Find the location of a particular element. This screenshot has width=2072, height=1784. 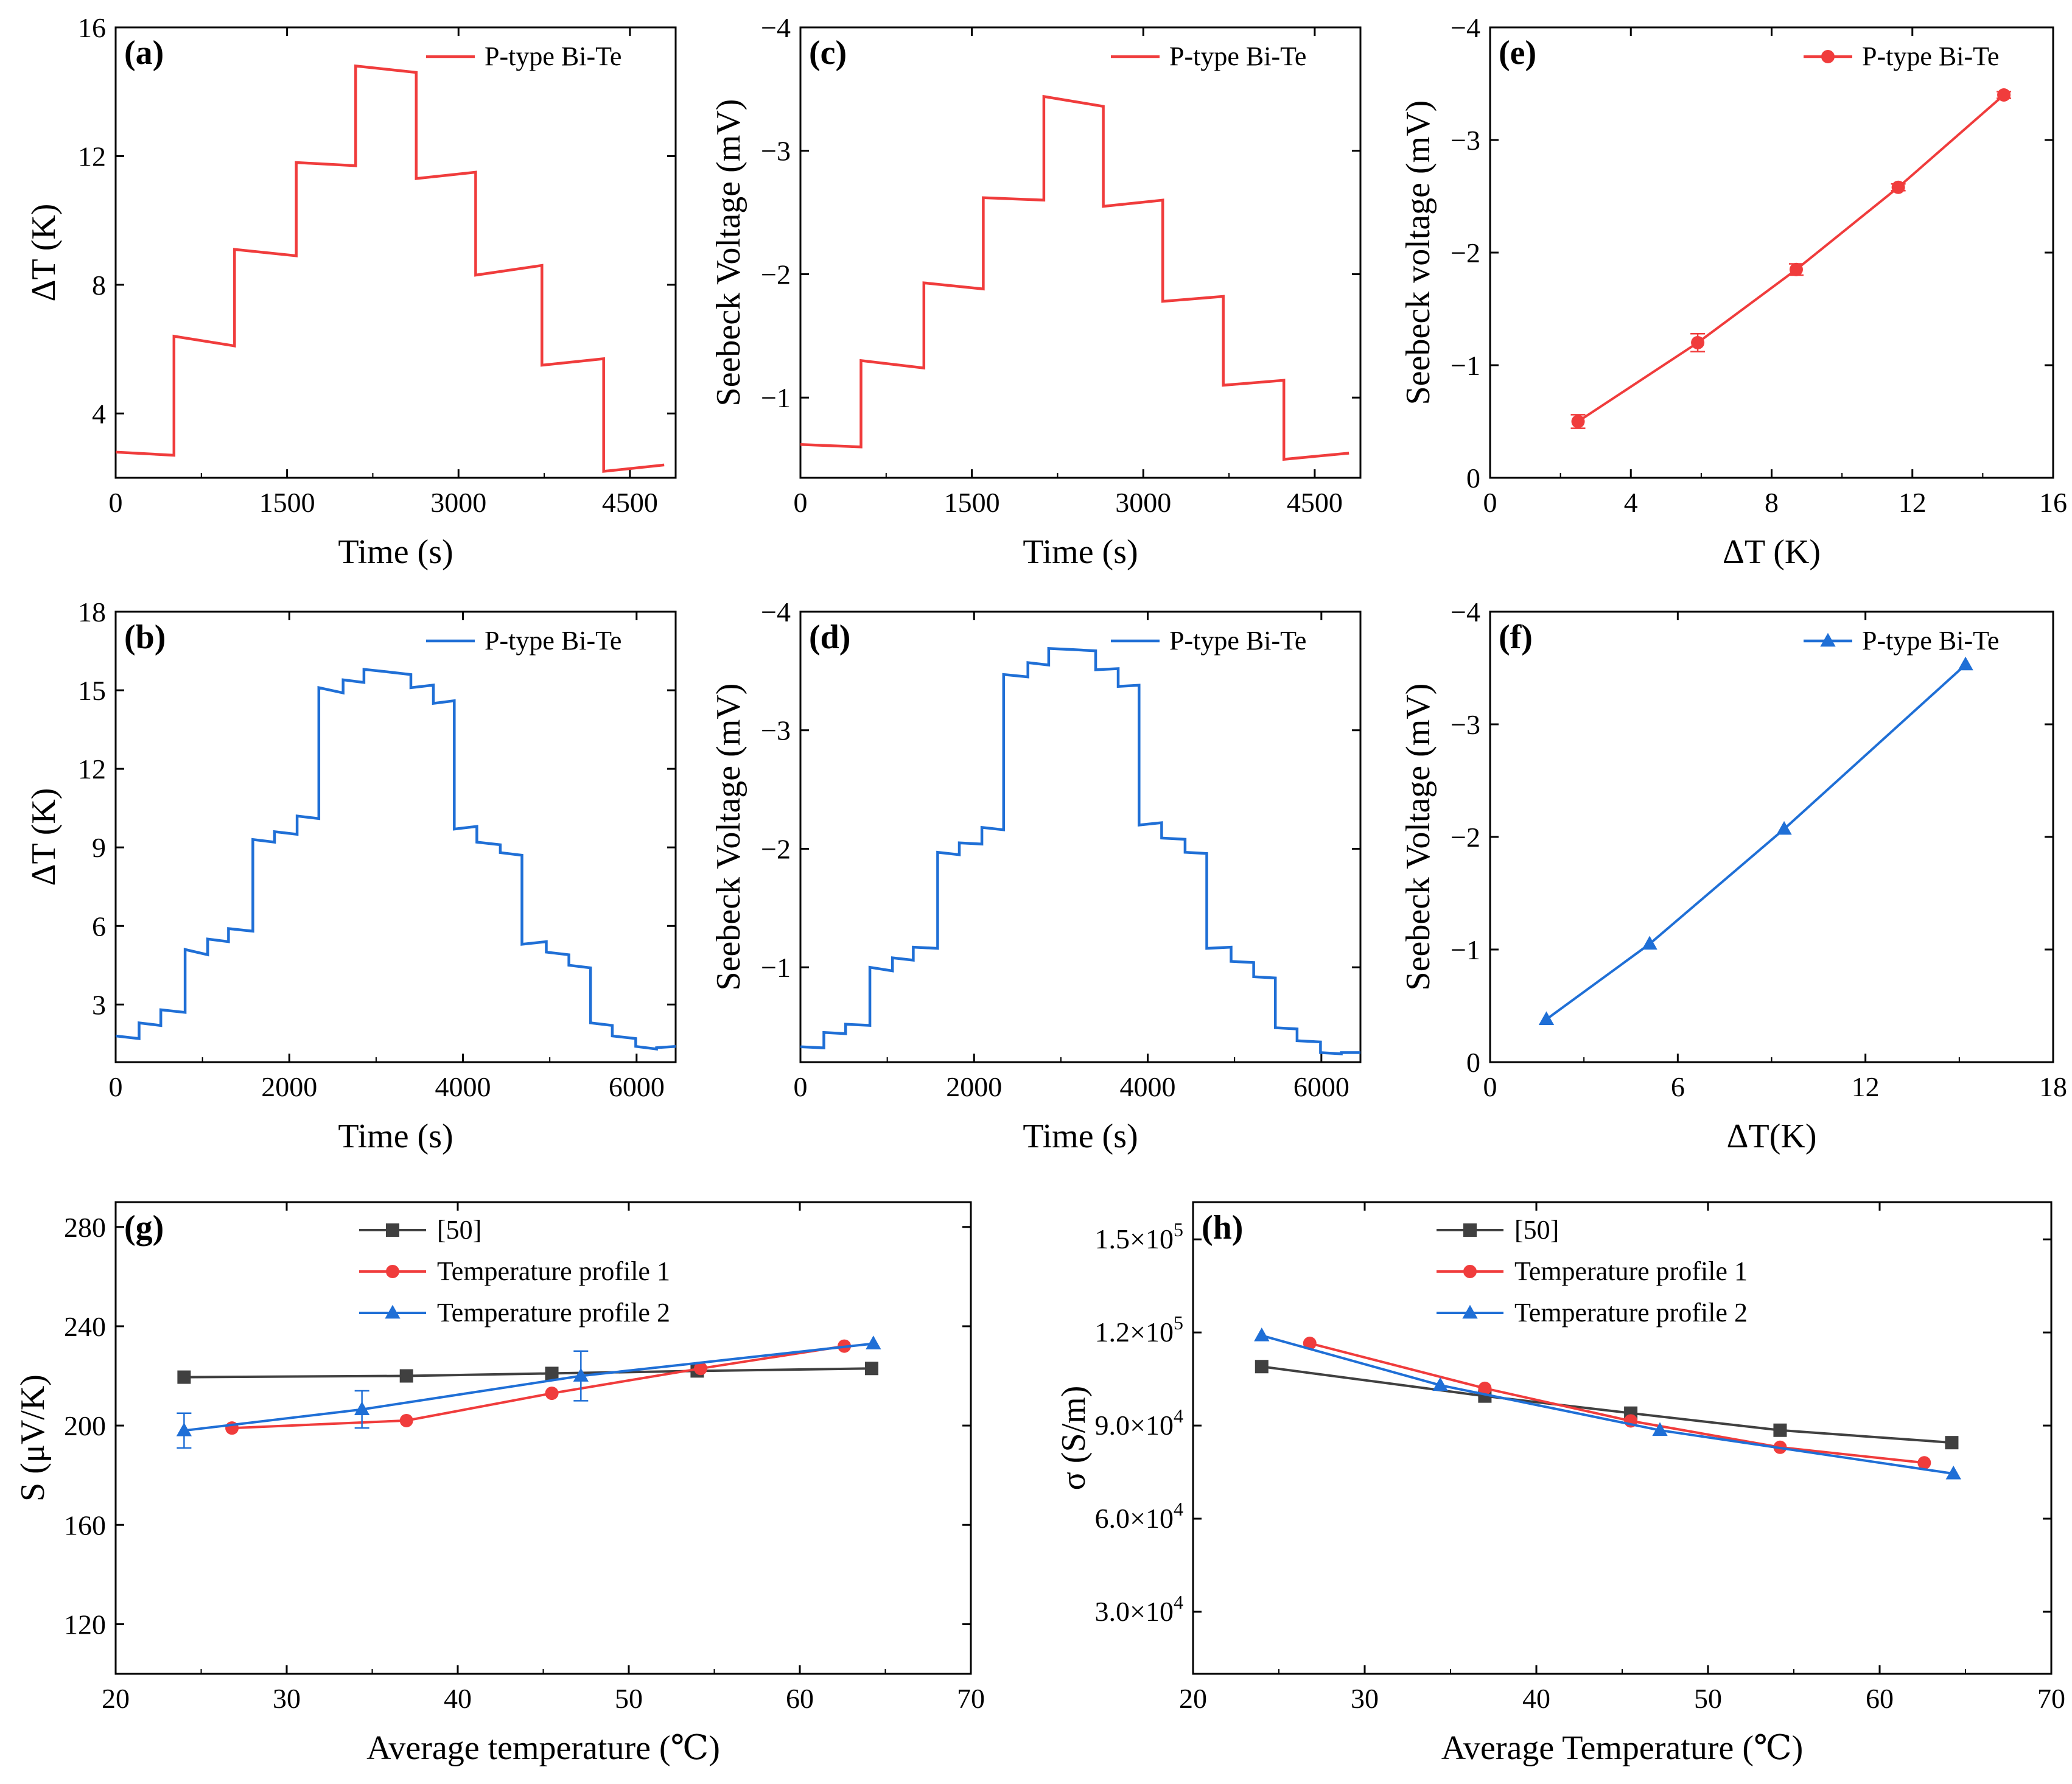

y-tick-label: 240 is located at coordinates (85, 1327).